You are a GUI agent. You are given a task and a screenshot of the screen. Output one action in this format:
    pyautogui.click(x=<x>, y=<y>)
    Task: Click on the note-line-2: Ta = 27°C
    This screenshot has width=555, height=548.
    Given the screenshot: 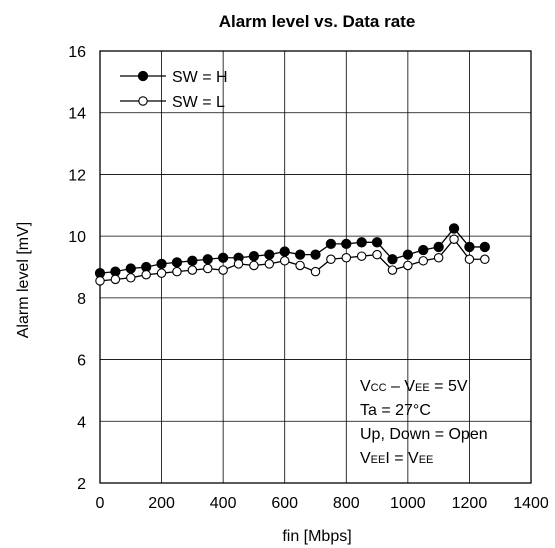 What is the action you would take?
    pyautogui.click(x=395, y=410)
    